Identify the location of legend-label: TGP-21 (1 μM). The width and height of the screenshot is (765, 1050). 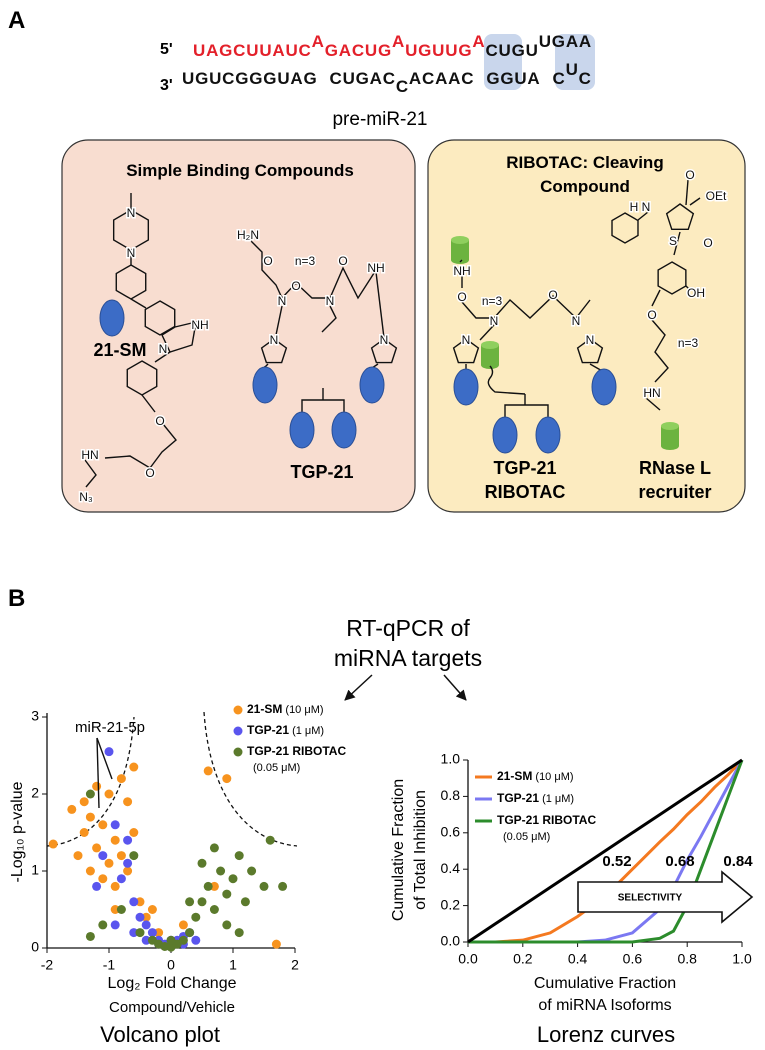
(535, 798).